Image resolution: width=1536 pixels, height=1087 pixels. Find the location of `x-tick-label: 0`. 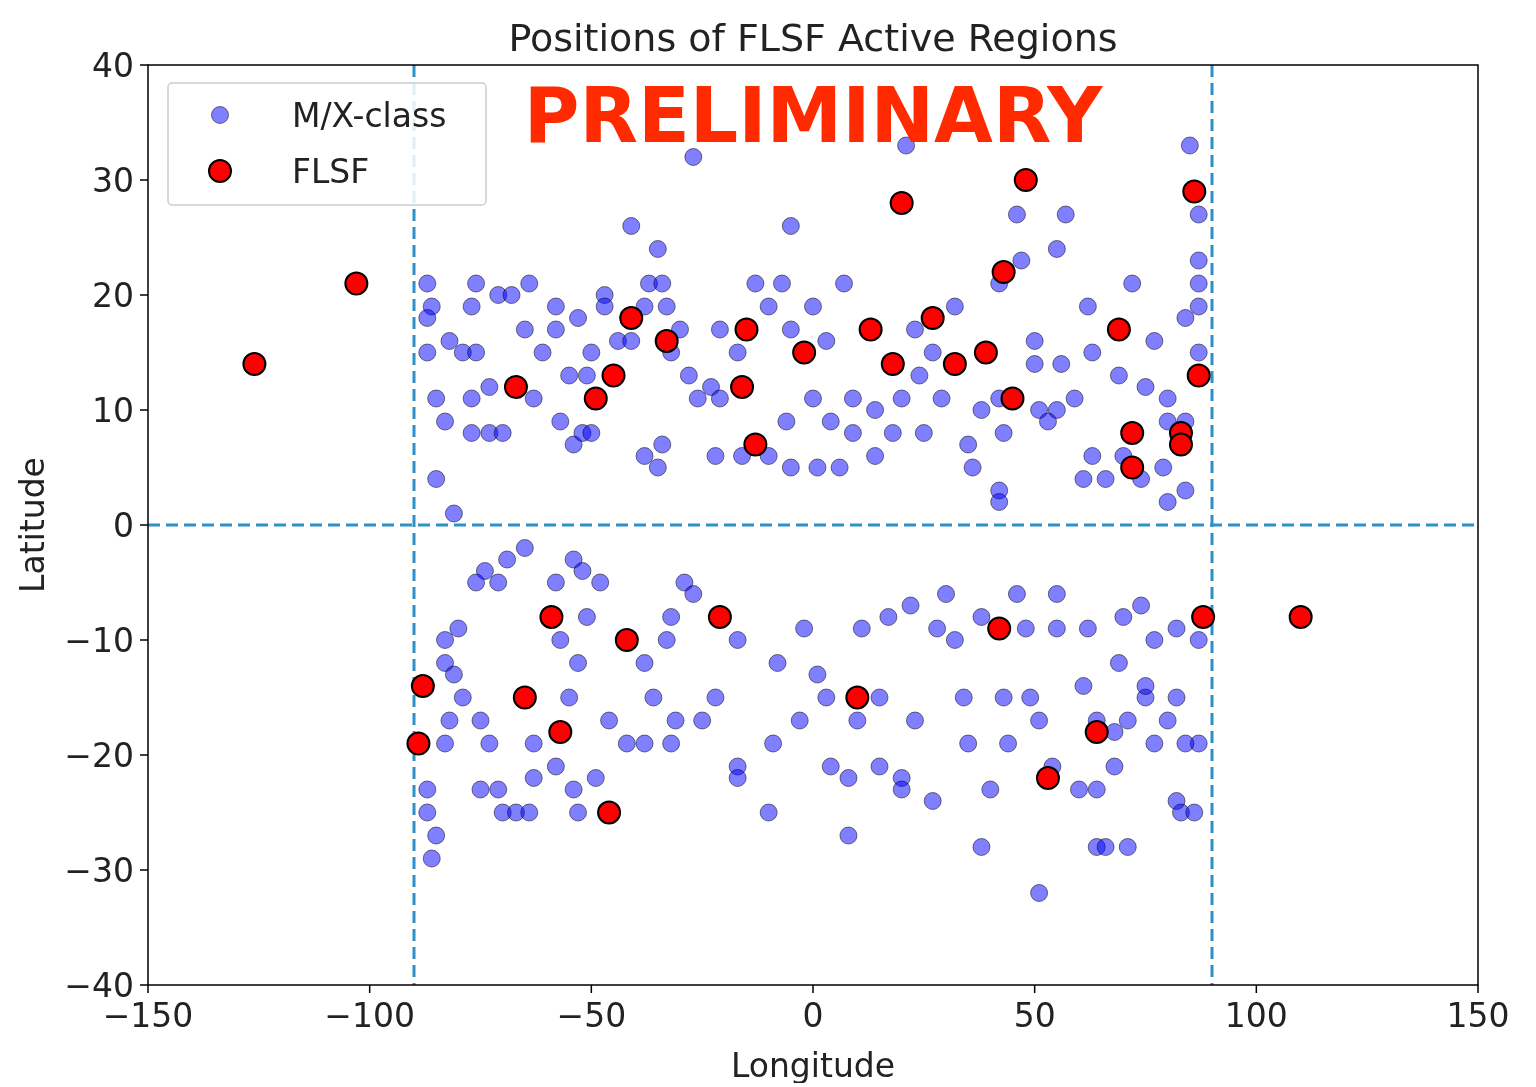

x-tick-label: 0 is located at coordinates (813, 1015).